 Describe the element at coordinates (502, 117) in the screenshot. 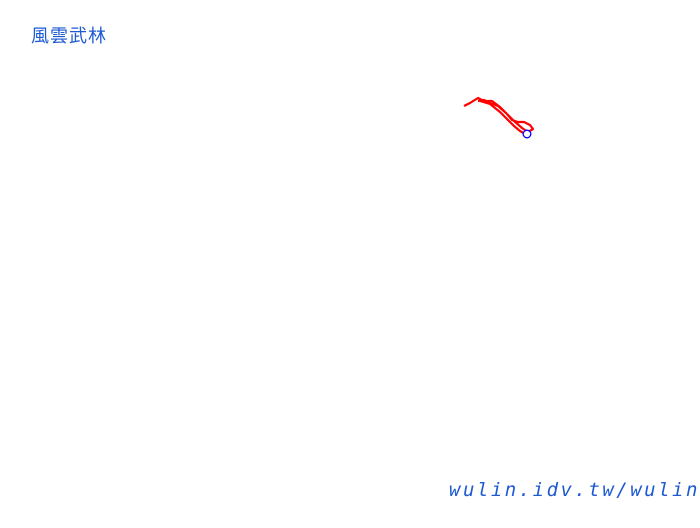

I see `movement-track-return` at that location.